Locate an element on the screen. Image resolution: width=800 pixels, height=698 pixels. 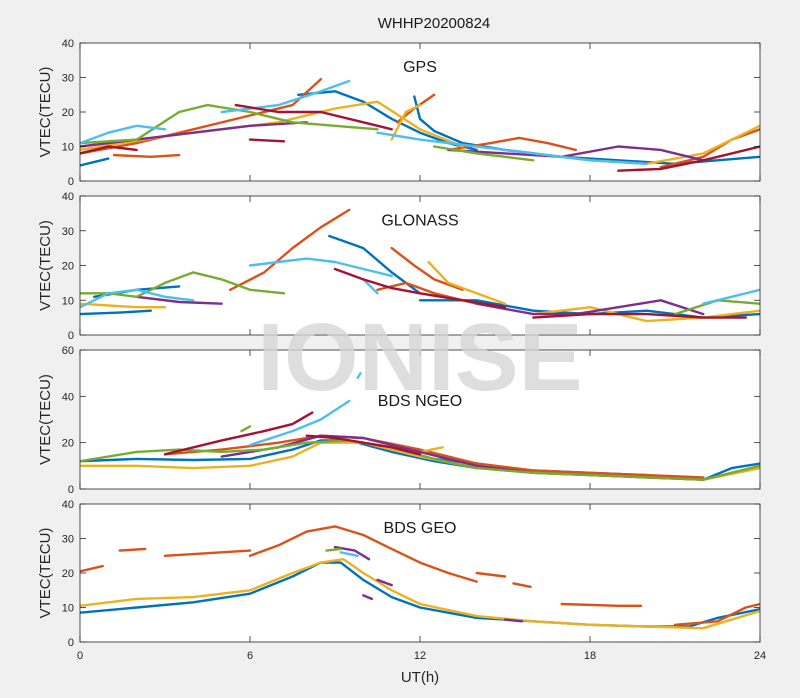
watermark: IONISE is located at coordinates (419, 357).